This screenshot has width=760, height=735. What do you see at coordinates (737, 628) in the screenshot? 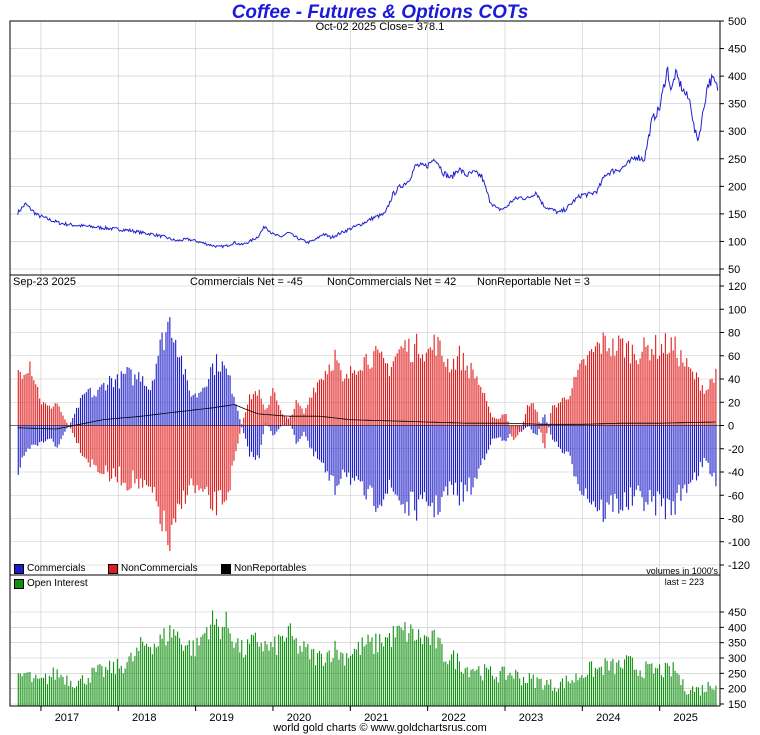
I see `y-tick-label: 400` at bounding box center [737, 628].